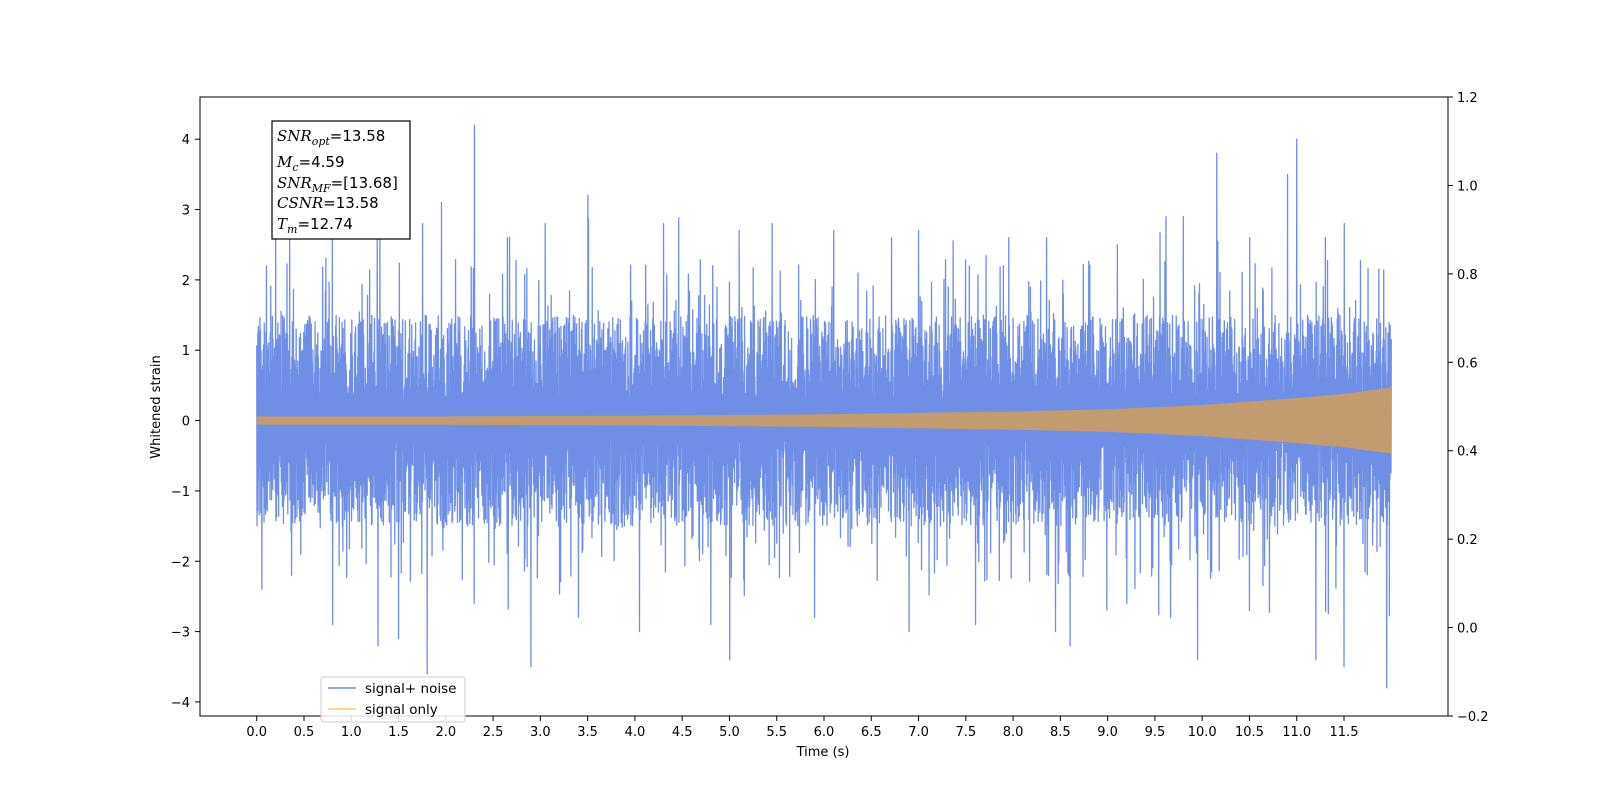  Describe the element at coordinates (1473, 717) in the screenshot. I see `y2-tick-label: −0.2` at that location.